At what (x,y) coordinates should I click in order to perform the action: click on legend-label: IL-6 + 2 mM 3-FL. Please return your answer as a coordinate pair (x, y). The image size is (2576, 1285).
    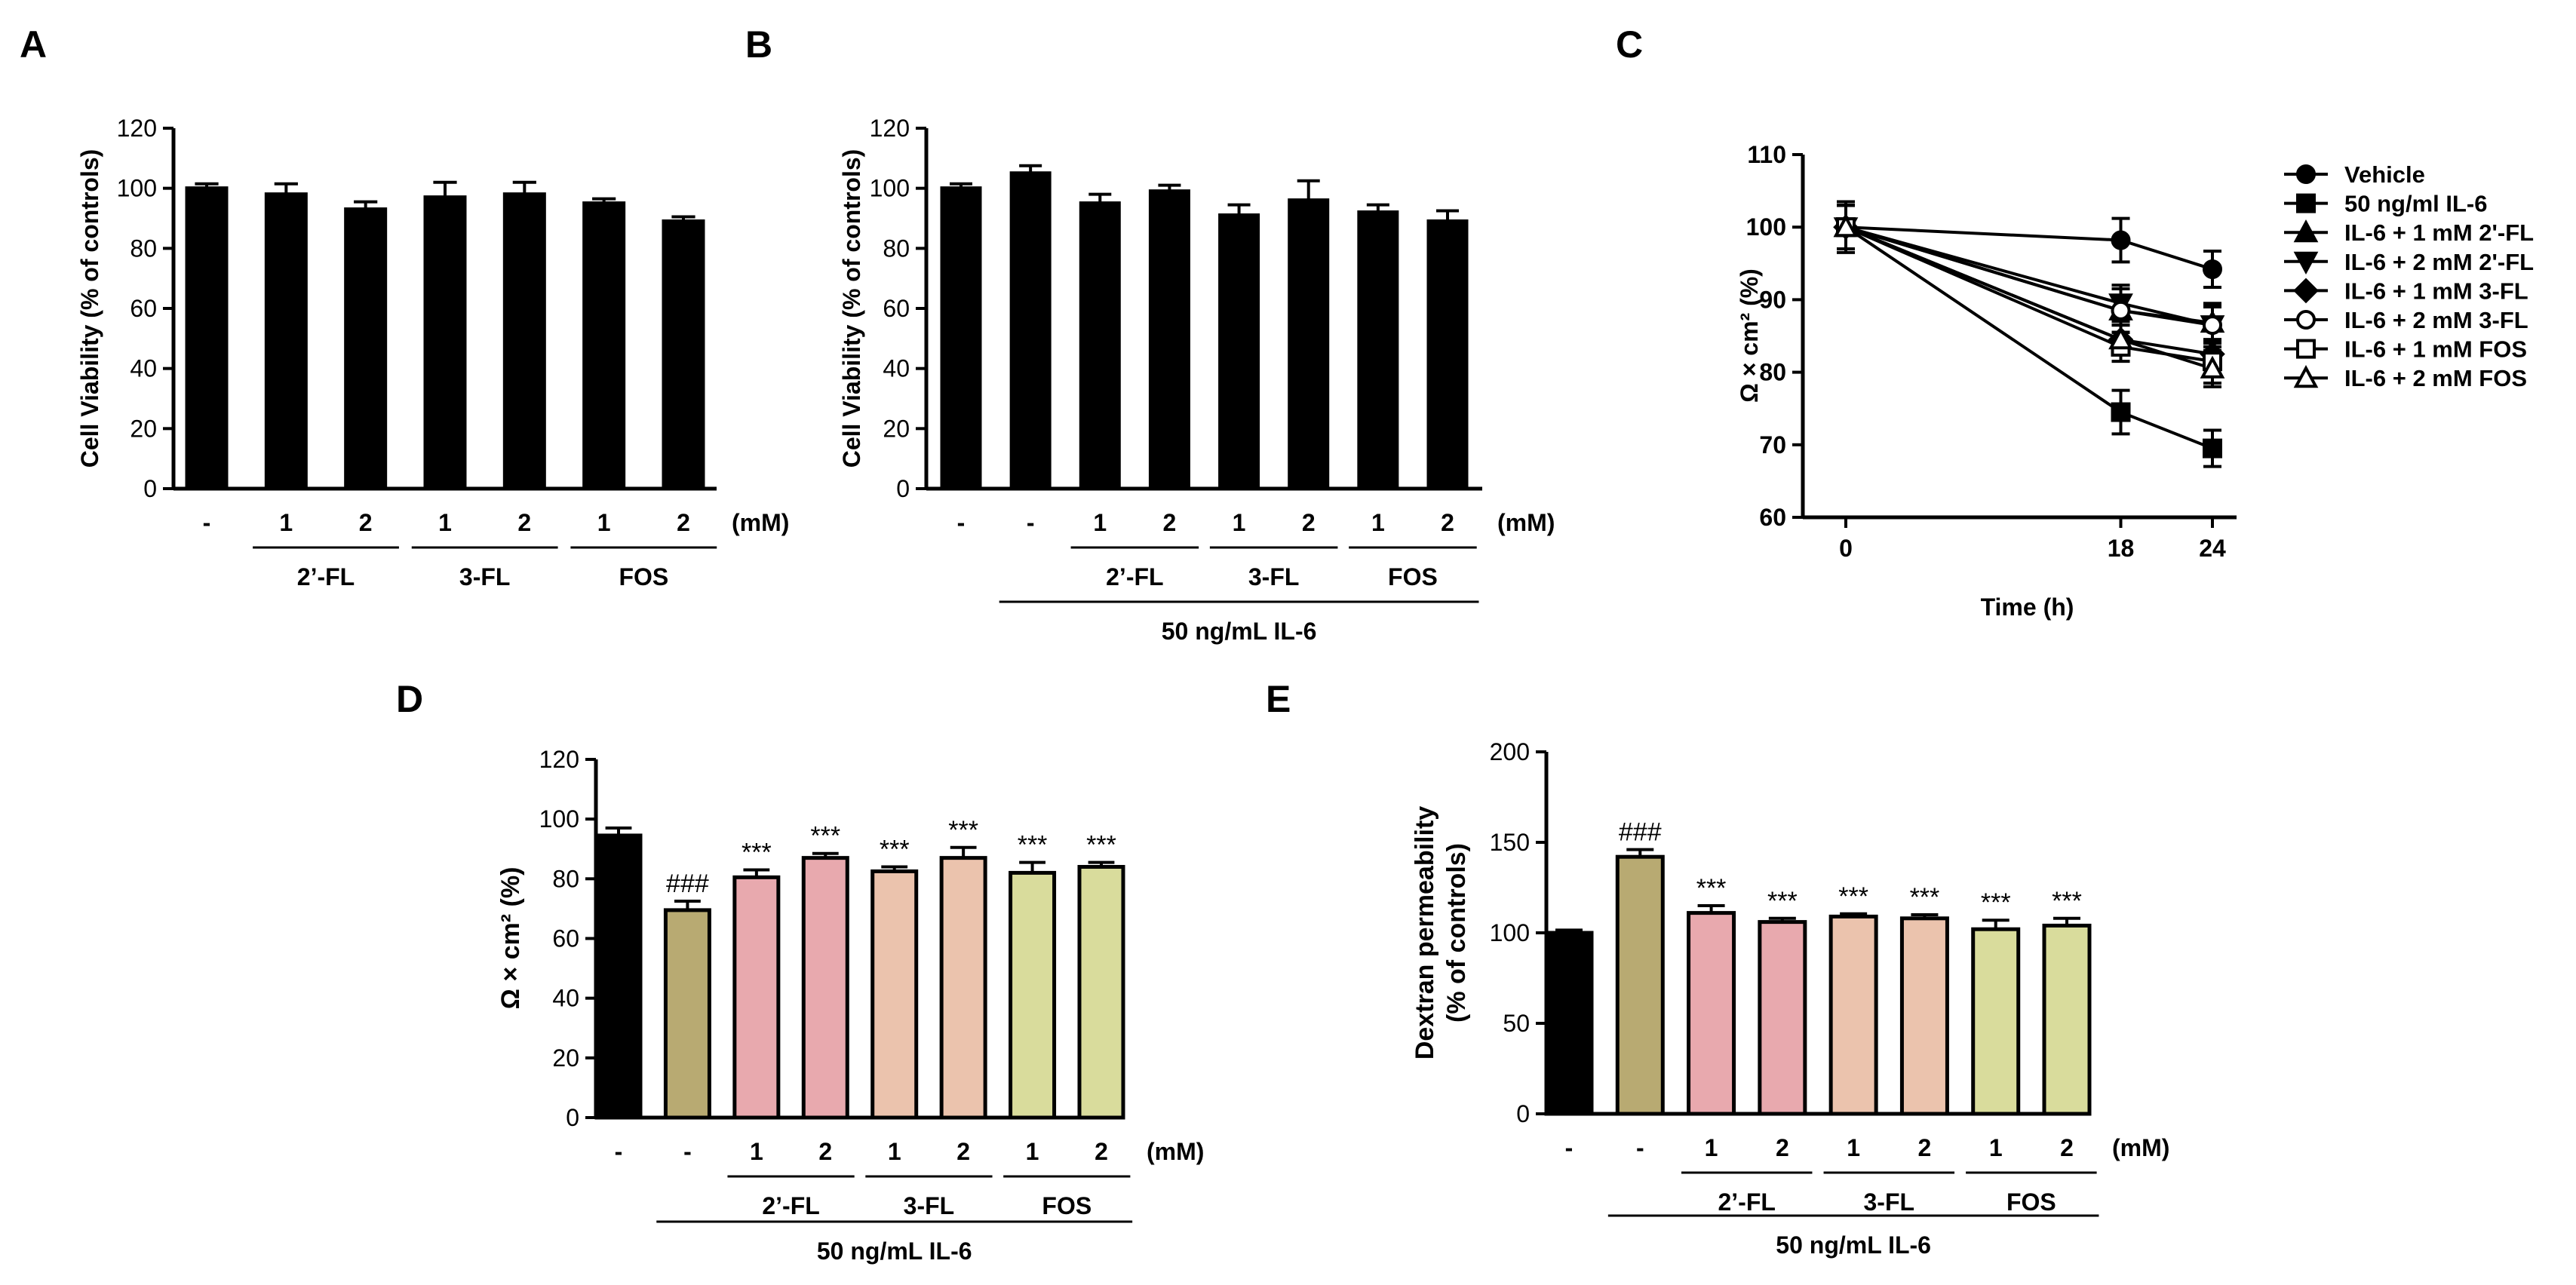
    Looking at the image, I should click on (2436, 320).